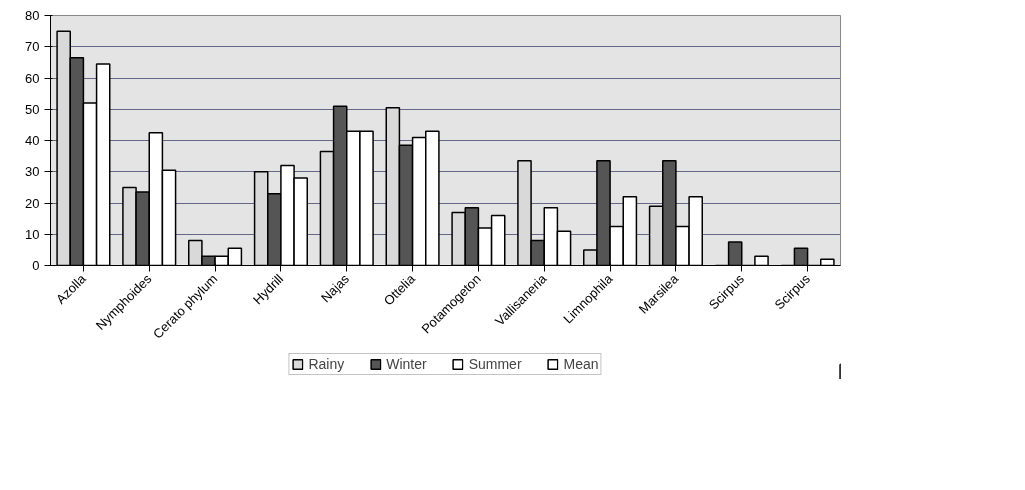  What do you see at coordinates (32, 234) in the screenshot?
I see `y-tick-label: 10` at bounding box center [32, 234].